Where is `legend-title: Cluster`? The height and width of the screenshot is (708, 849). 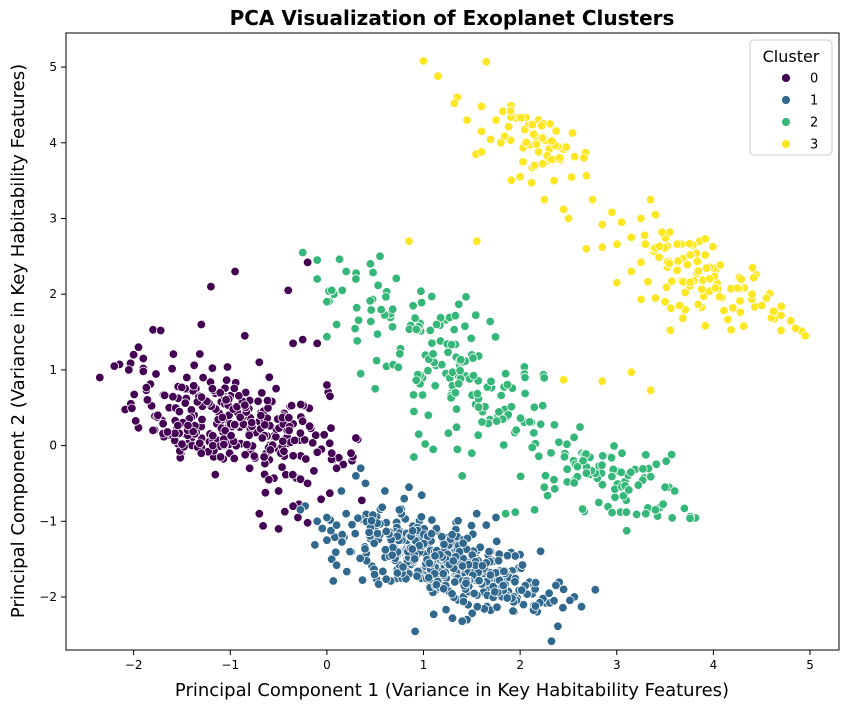 legend-title: Cluster is located at coordinates (791, 56).